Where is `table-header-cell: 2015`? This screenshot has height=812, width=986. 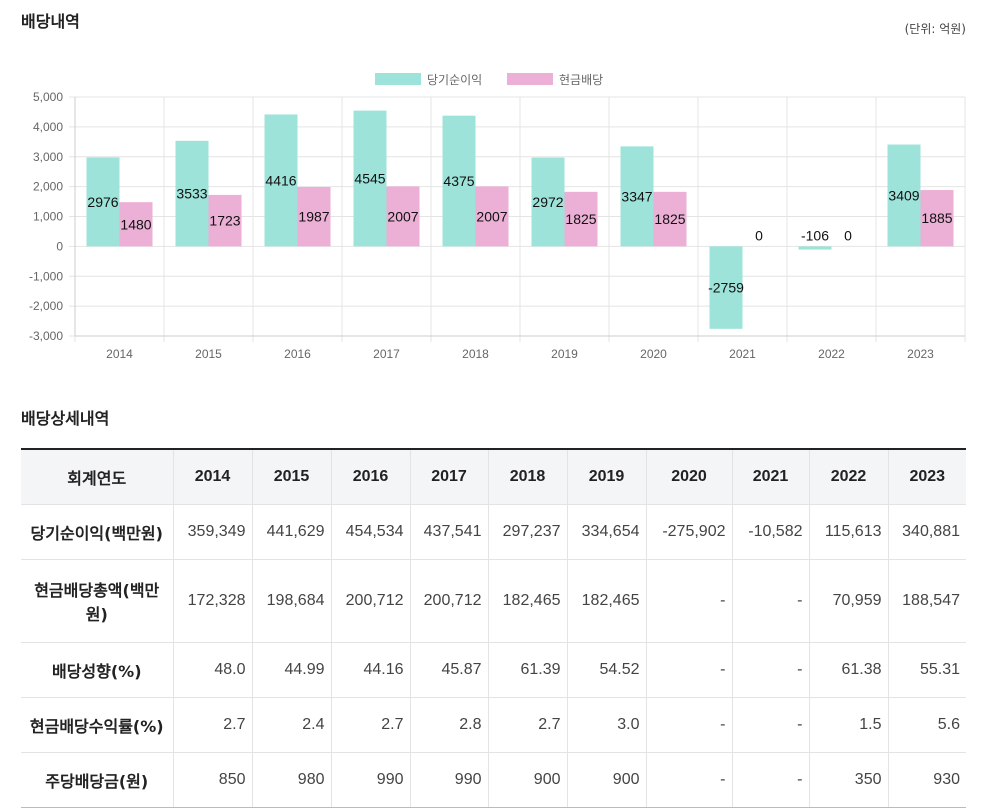 table-header-cell: 2015 is located at coordinates (292, 477).